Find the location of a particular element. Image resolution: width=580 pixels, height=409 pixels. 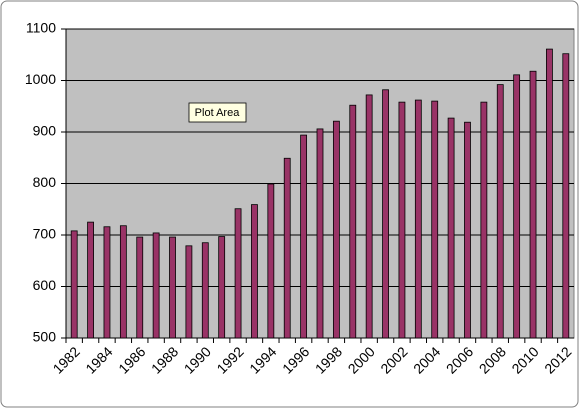

y-tick-label: 700 is located at coordinates (45, 234).